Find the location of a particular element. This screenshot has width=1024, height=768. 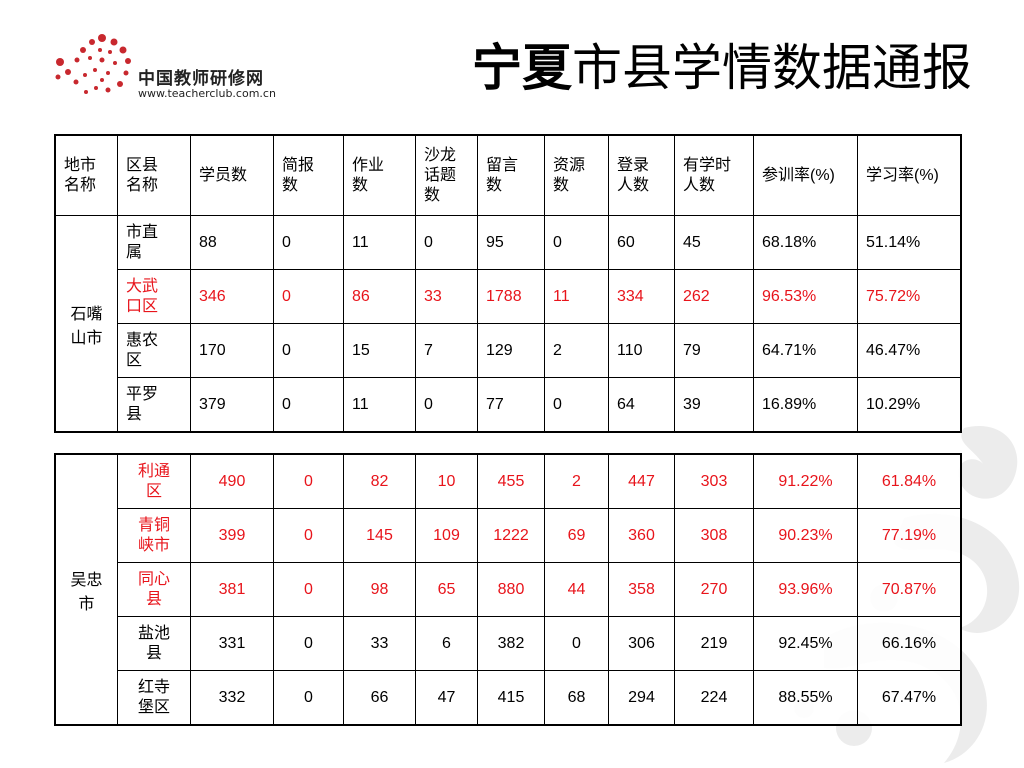

table-row: 青铜 峡市 399 0 145 109 1222 69 360 308 90.23% 77.19% is located at coordinates (508, 535).